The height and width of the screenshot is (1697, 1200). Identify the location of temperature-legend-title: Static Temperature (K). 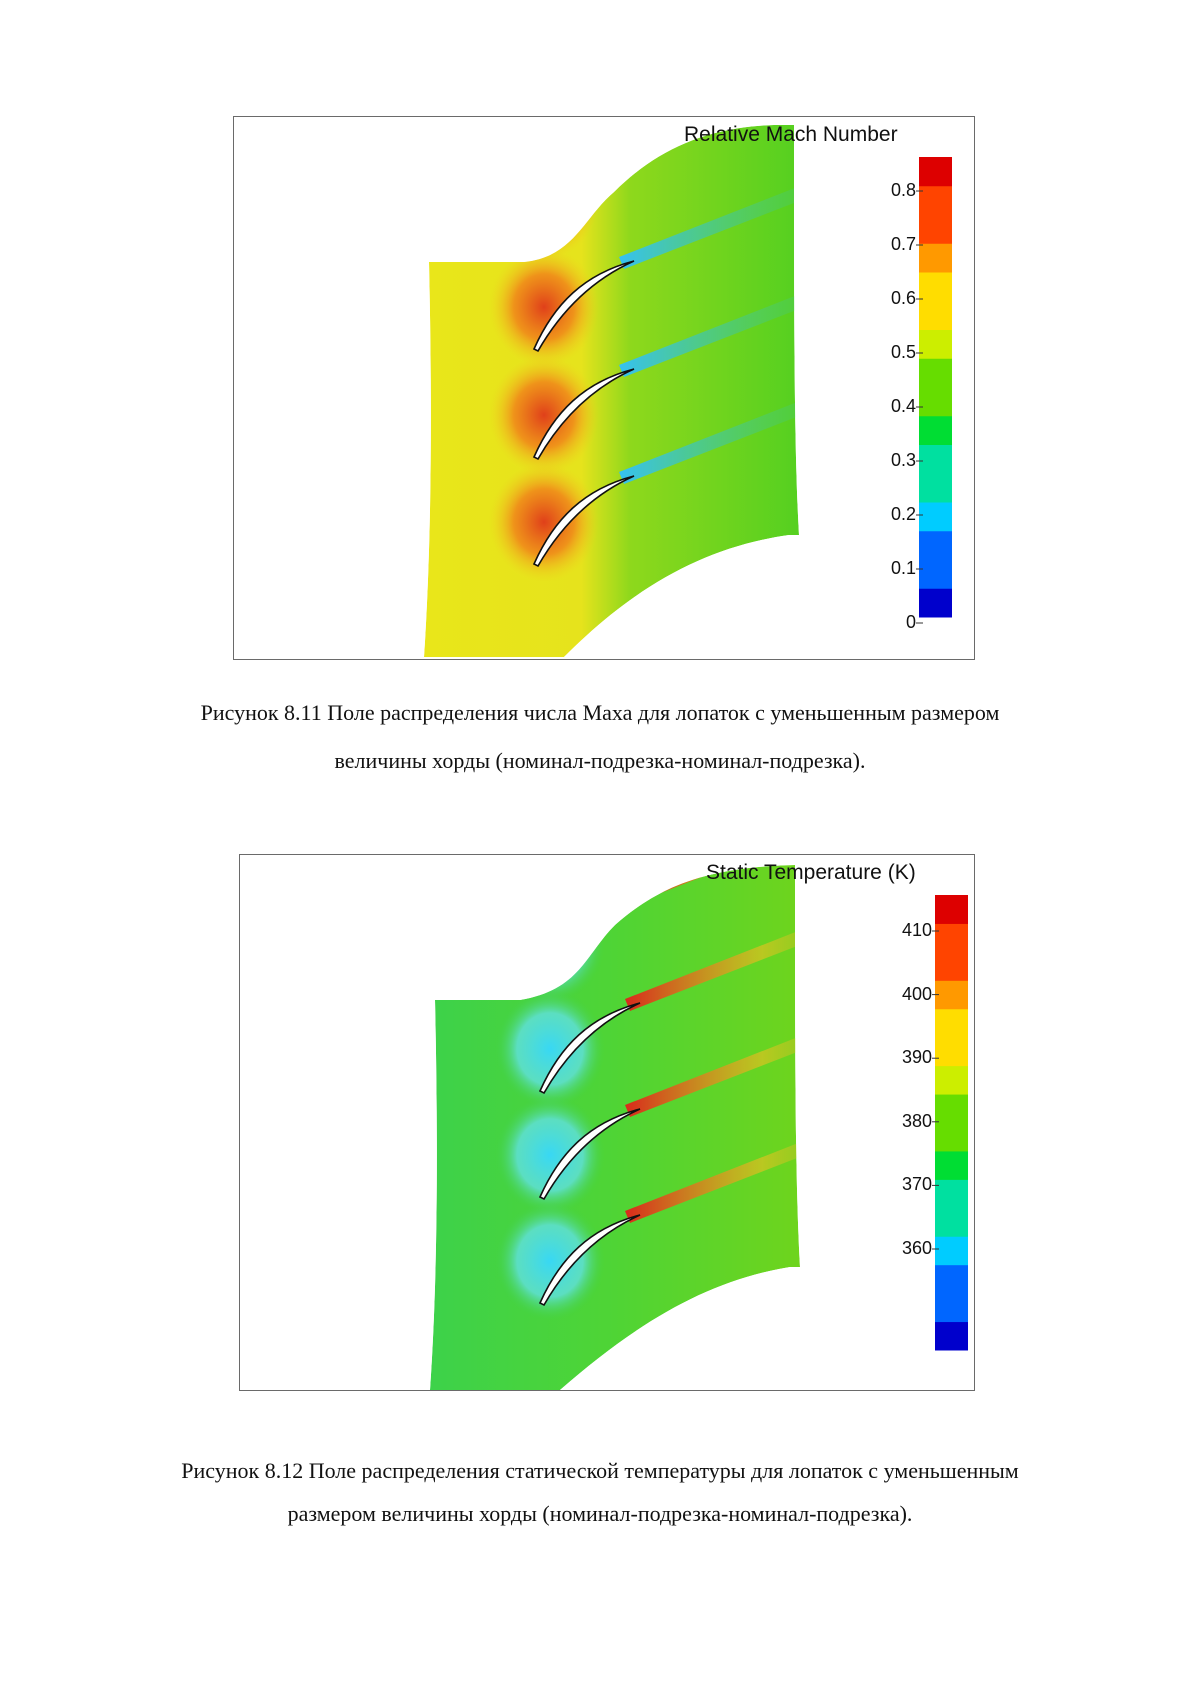
(811, 872).